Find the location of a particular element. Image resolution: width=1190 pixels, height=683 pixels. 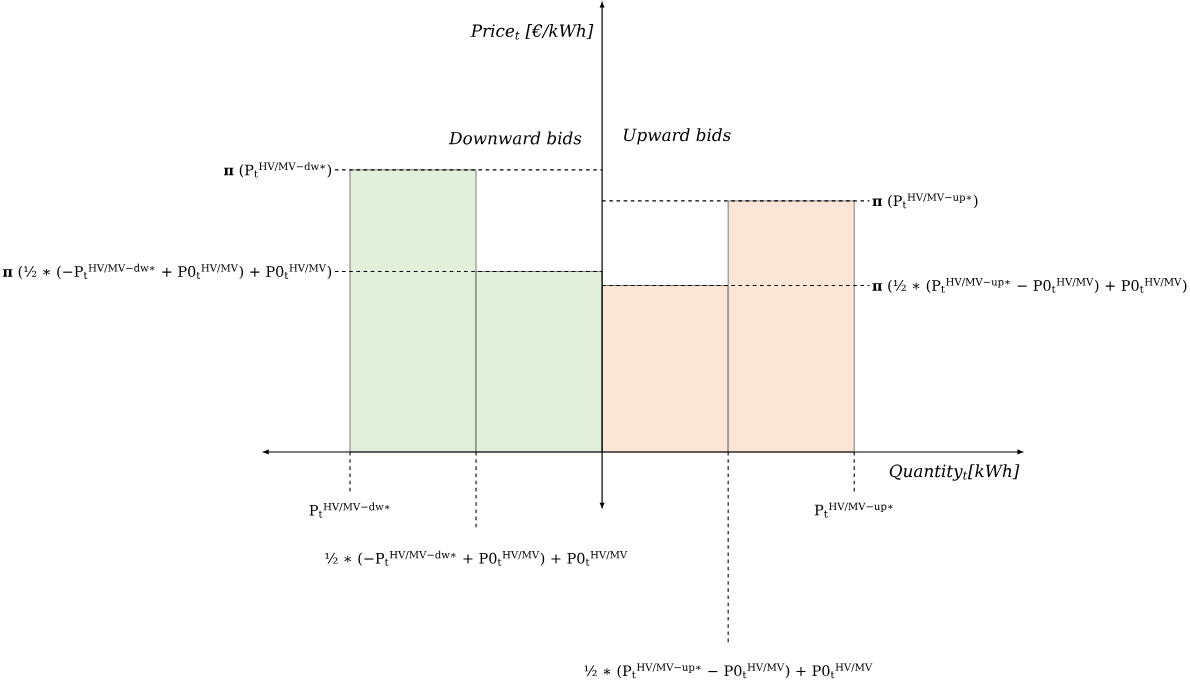

text: π (½ ∗ (P$_{t}$$^{HV/MV−up∗}$ − P0$_{t}$$^{HV/MV}$) + P0$_{t}$$^{HV/MV}$) is located at coordinates (1029, 285).